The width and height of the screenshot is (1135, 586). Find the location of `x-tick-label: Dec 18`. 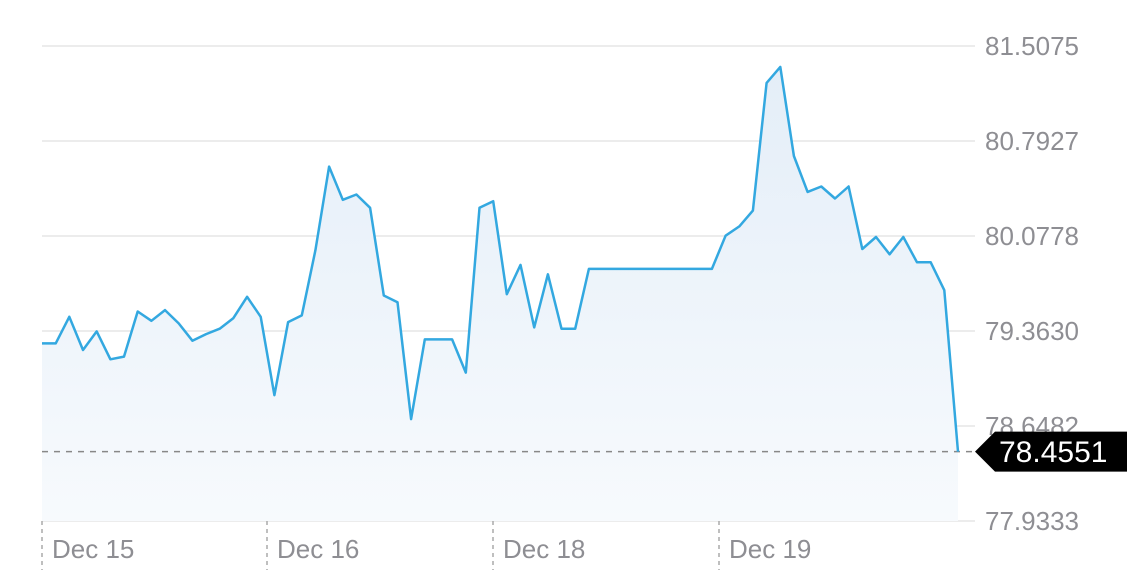

x-tick-label: Dec 18 is located at coordinates (544, 549).